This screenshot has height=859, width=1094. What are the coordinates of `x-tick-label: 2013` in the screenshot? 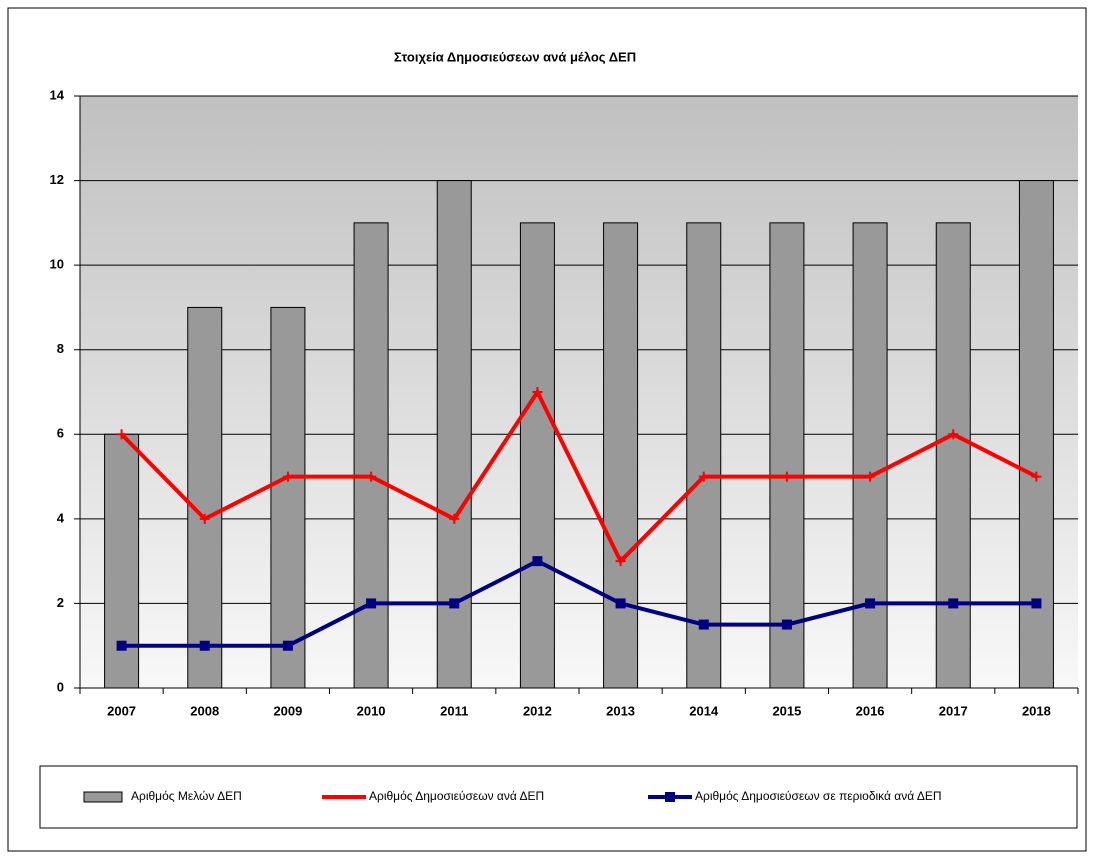 It's located at (620, 710).